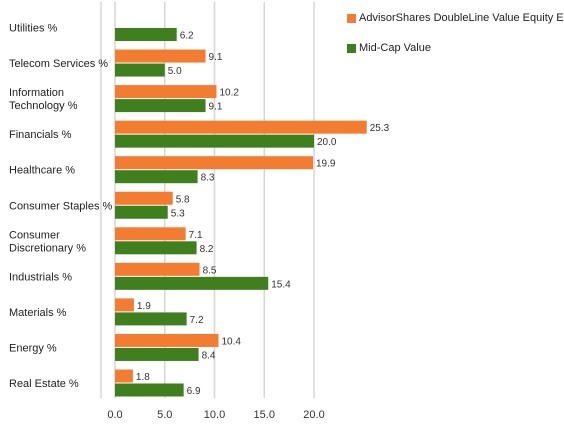 Image resolution: width=564 pixels, height=425 pixels. Describe the element at coordinates (380, 128) in the screenshot. I see `data-label-fund-3: 25.3` at that location.